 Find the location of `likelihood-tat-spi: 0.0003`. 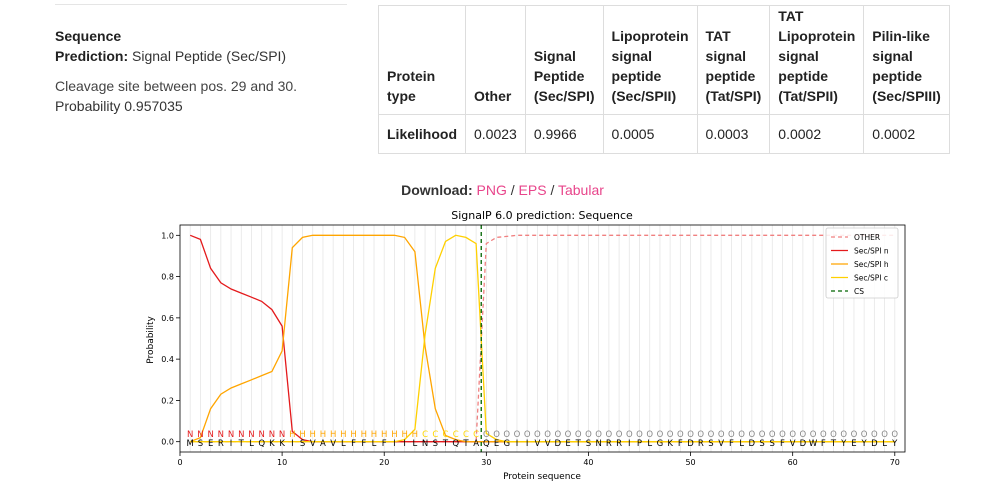

likelihood-tat-spi: 0.0003 is located at coordinates (733, 134).